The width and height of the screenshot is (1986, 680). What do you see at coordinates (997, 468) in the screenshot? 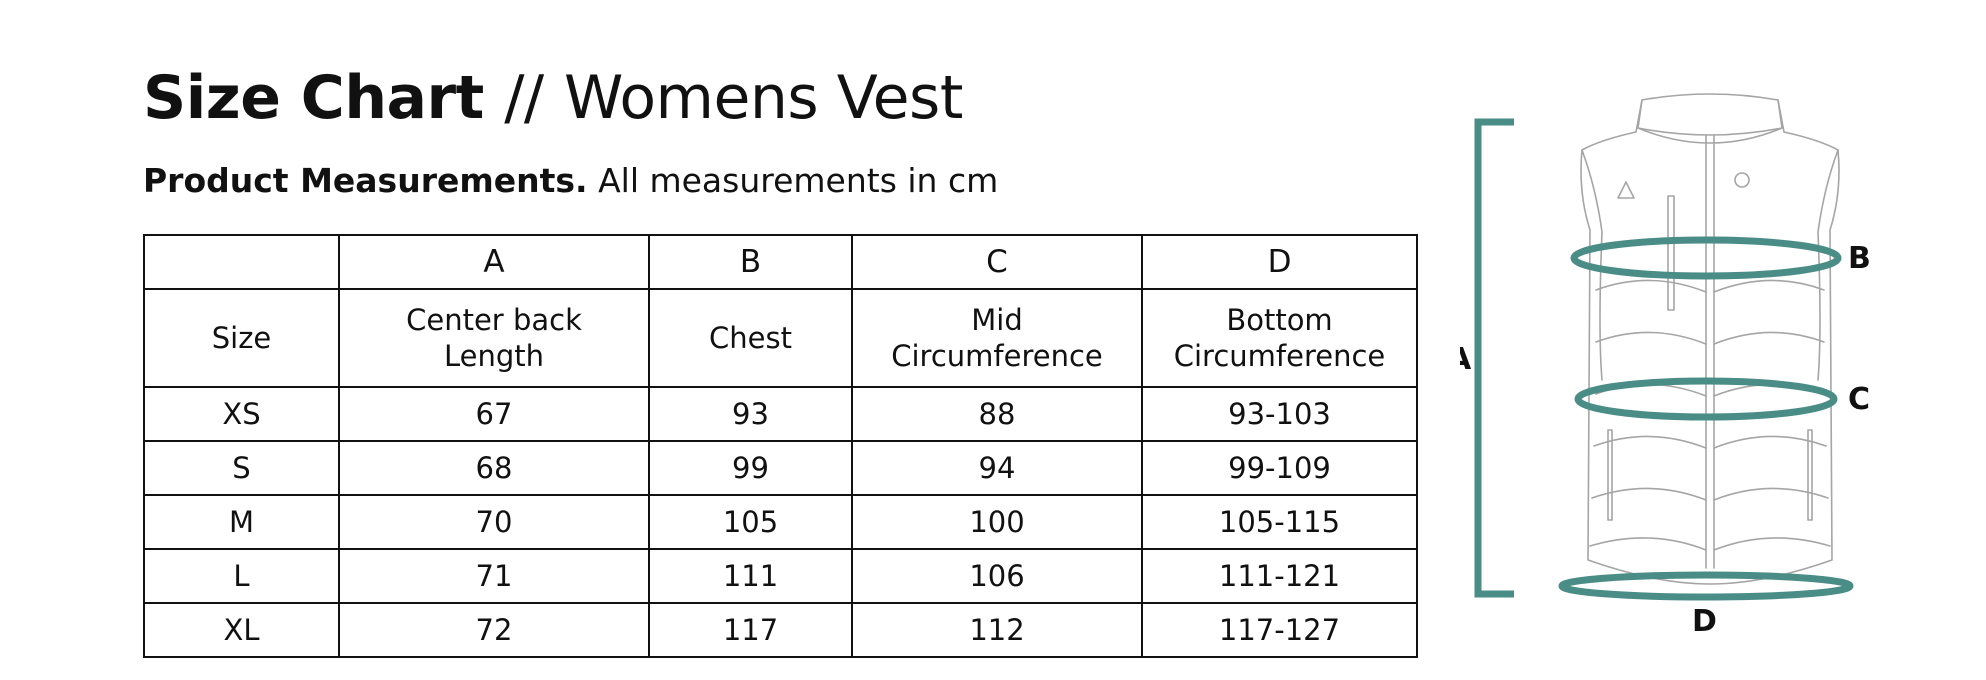
I see `mid-circumference-cell: 94` at bounding box center [997, 468].